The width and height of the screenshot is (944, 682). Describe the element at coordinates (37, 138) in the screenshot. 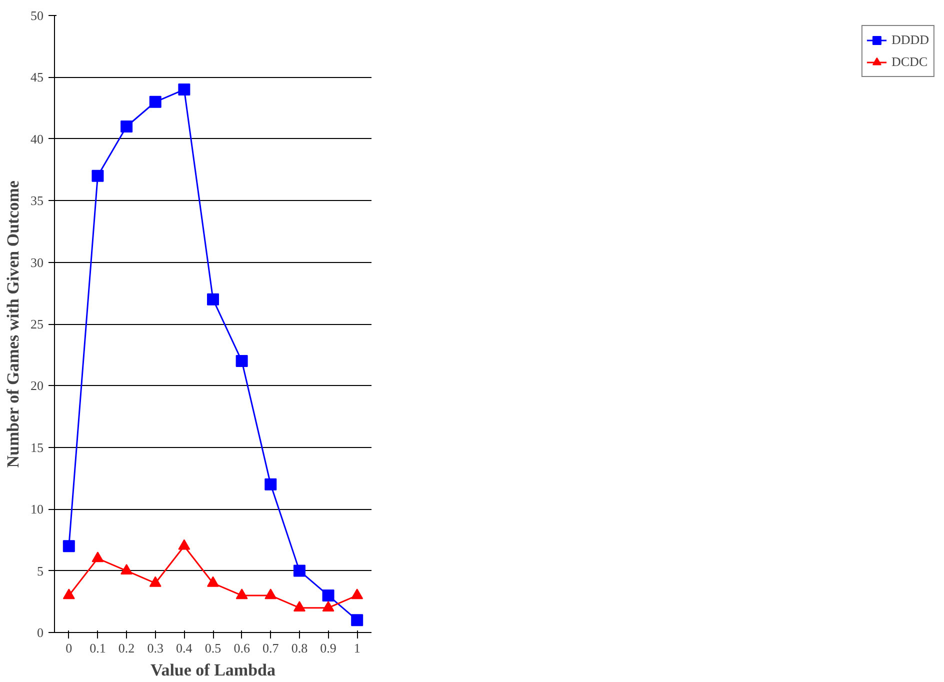

I see `y-tick-label: 40` at that location.